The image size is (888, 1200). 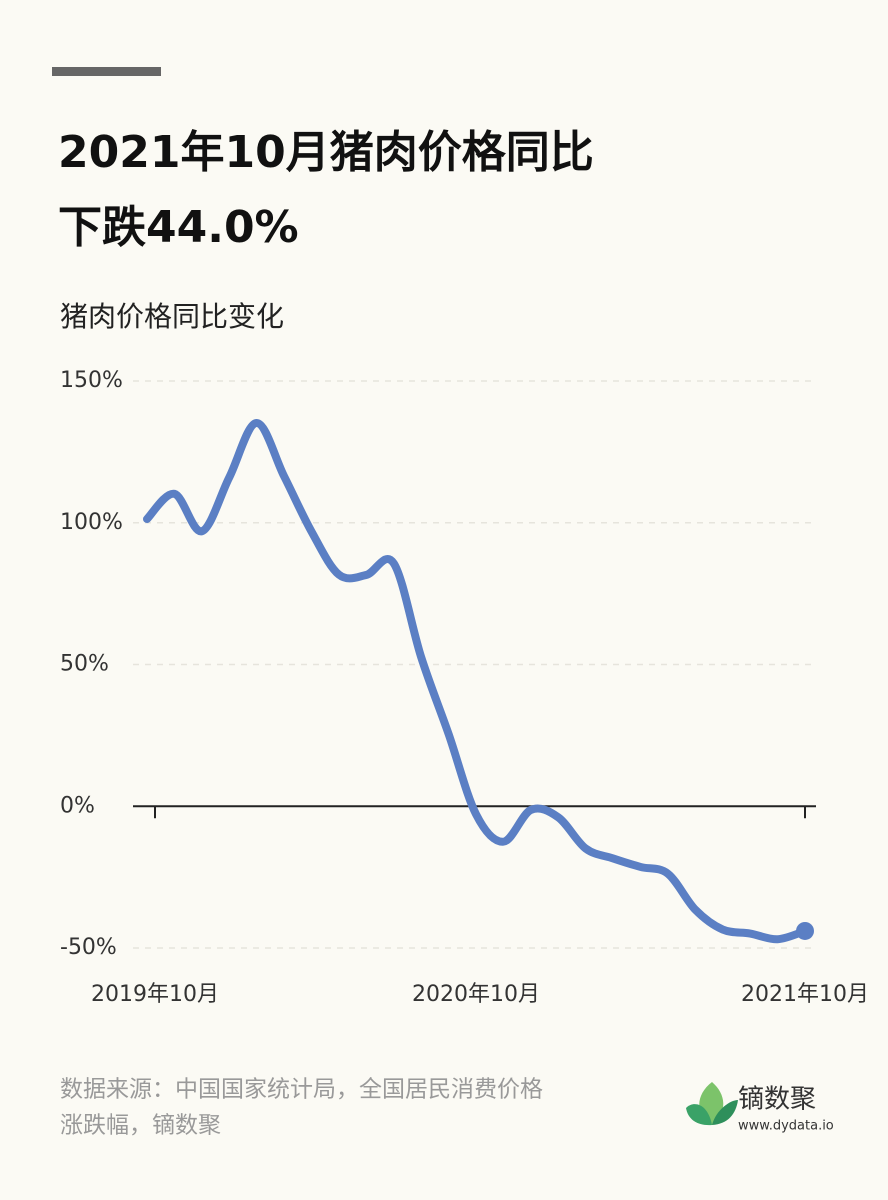 What do you see at coordinates (326, 152) in the screenshot?
I see `chart-title: 2021年10月猪肉价格同比` at bounding box center [326, 152].